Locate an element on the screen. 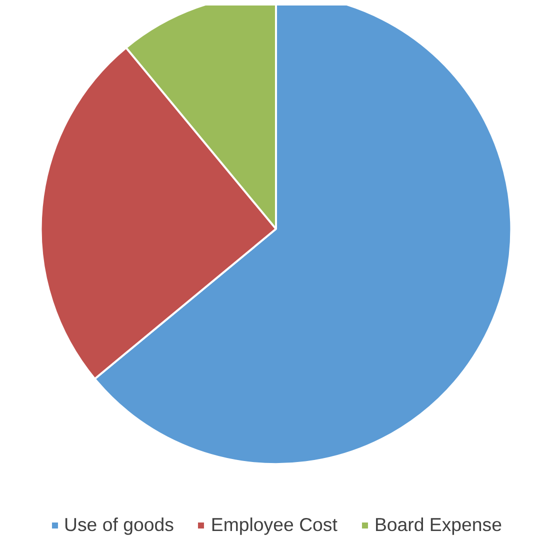 The height and width of the screenshot is (551, 551). legend-label: Use of goods is located at coordinates (119, 525).